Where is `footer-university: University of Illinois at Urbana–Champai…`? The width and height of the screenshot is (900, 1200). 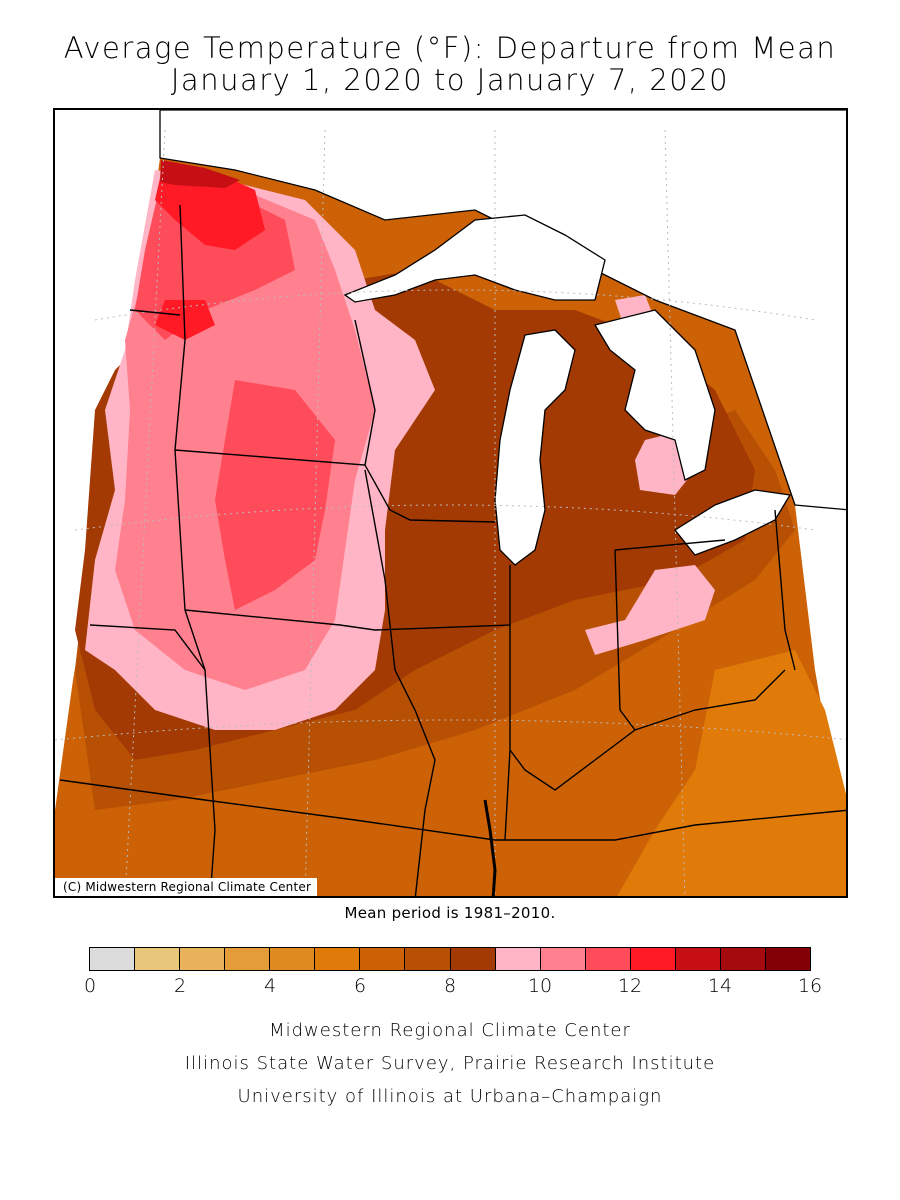
footer-university: University of Illinois at Urbana–Champai… is located at coordinates (450, 1096).